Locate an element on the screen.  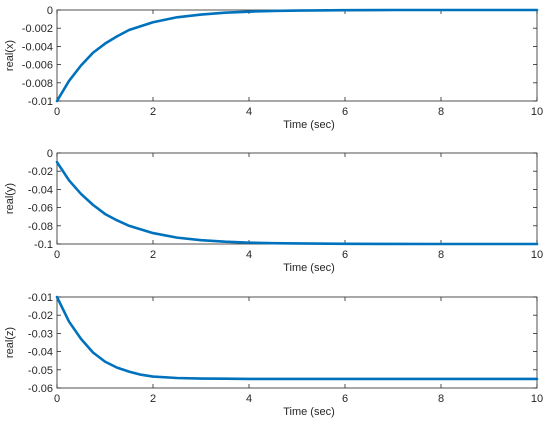
y-axis-label: real(x) is located at coordinates (10, 55).